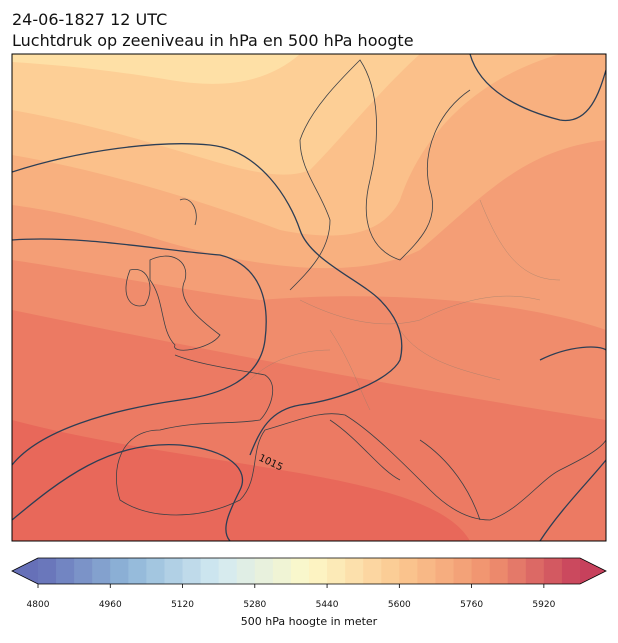  What do you see at coordinates (254, 605) in the screenshot?
I see `colorbar-tick-label: 5280` at bounding box center [254, 605].